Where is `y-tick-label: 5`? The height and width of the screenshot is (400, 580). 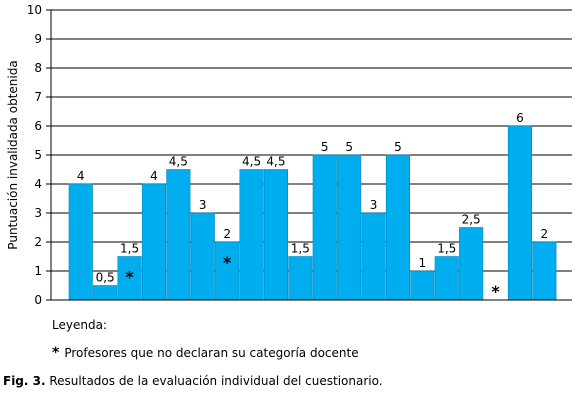 y-tick-label: 5 is located at coordinates (38, 155).